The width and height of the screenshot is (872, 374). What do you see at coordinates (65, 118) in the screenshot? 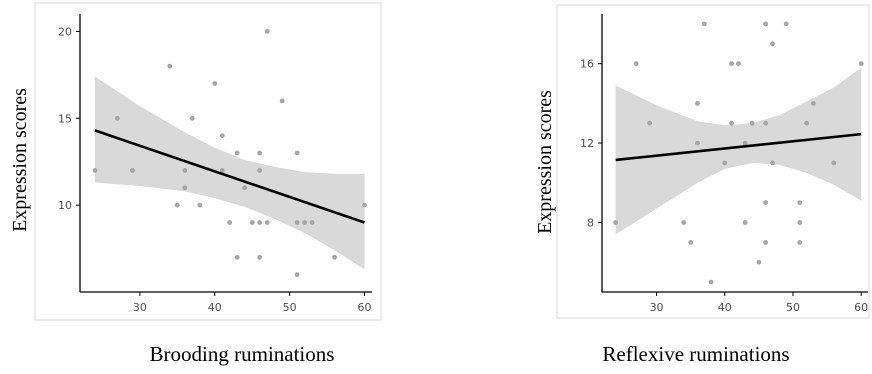
I see `y-tick-label: 15` at bounding box center [65, 118].